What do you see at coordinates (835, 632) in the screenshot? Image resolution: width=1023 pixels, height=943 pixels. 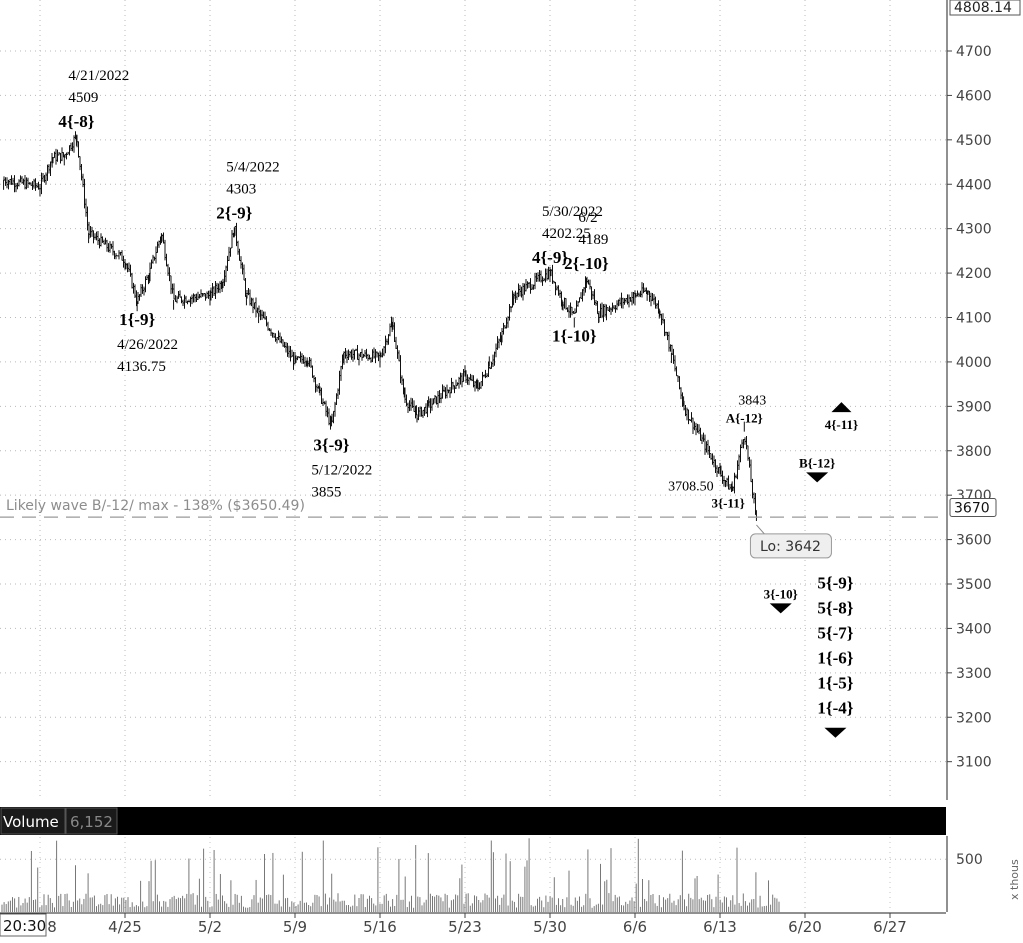 I see `stack-label: 5{-7}` at bounding box center [835, 632].